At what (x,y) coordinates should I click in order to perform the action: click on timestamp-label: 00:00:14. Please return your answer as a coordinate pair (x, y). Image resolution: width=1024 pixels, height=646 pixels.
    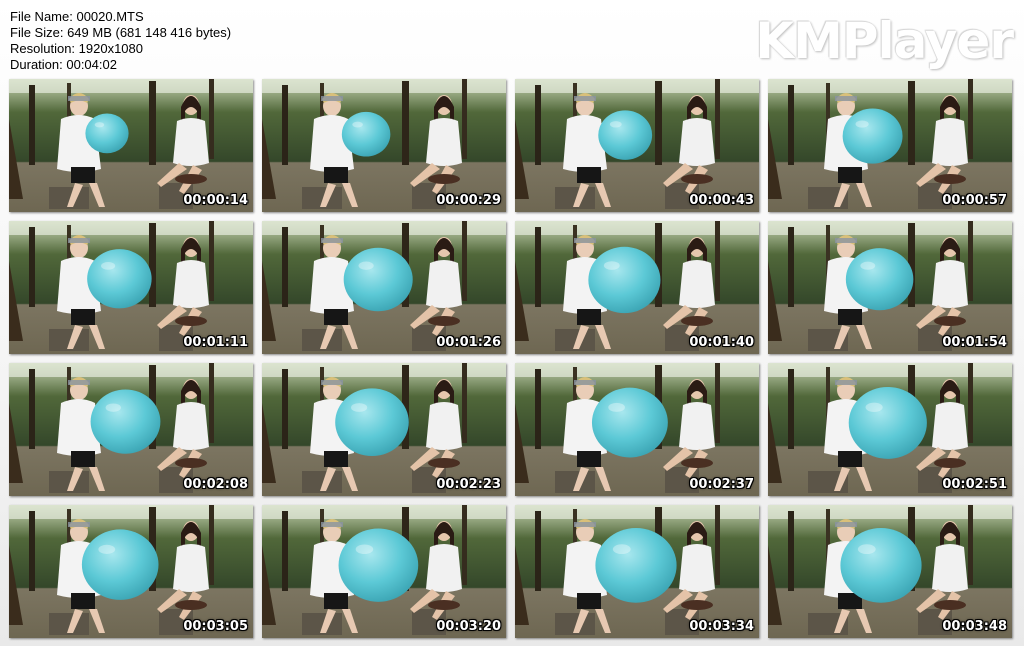
    Looking at the image, I should click on (215, 200).